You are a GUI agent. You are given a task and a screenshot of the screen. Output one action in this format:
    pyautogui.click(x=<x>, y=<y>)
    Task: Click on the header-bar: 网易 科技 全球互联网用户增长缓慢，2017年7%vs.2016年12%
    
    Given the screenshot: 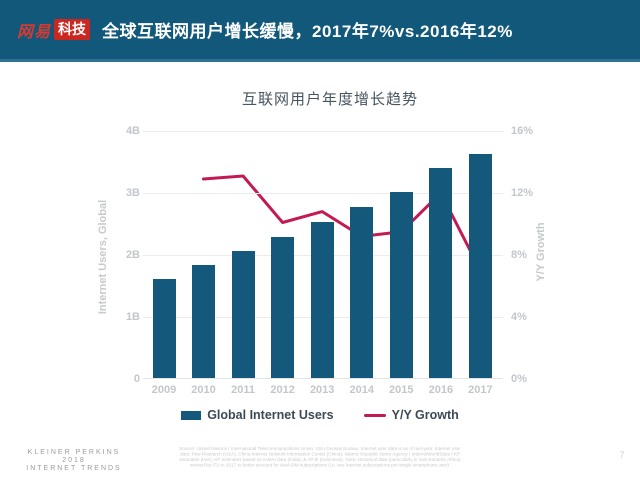 What is the action you would take?
    pyautogui.click(x=320, y=31)
    